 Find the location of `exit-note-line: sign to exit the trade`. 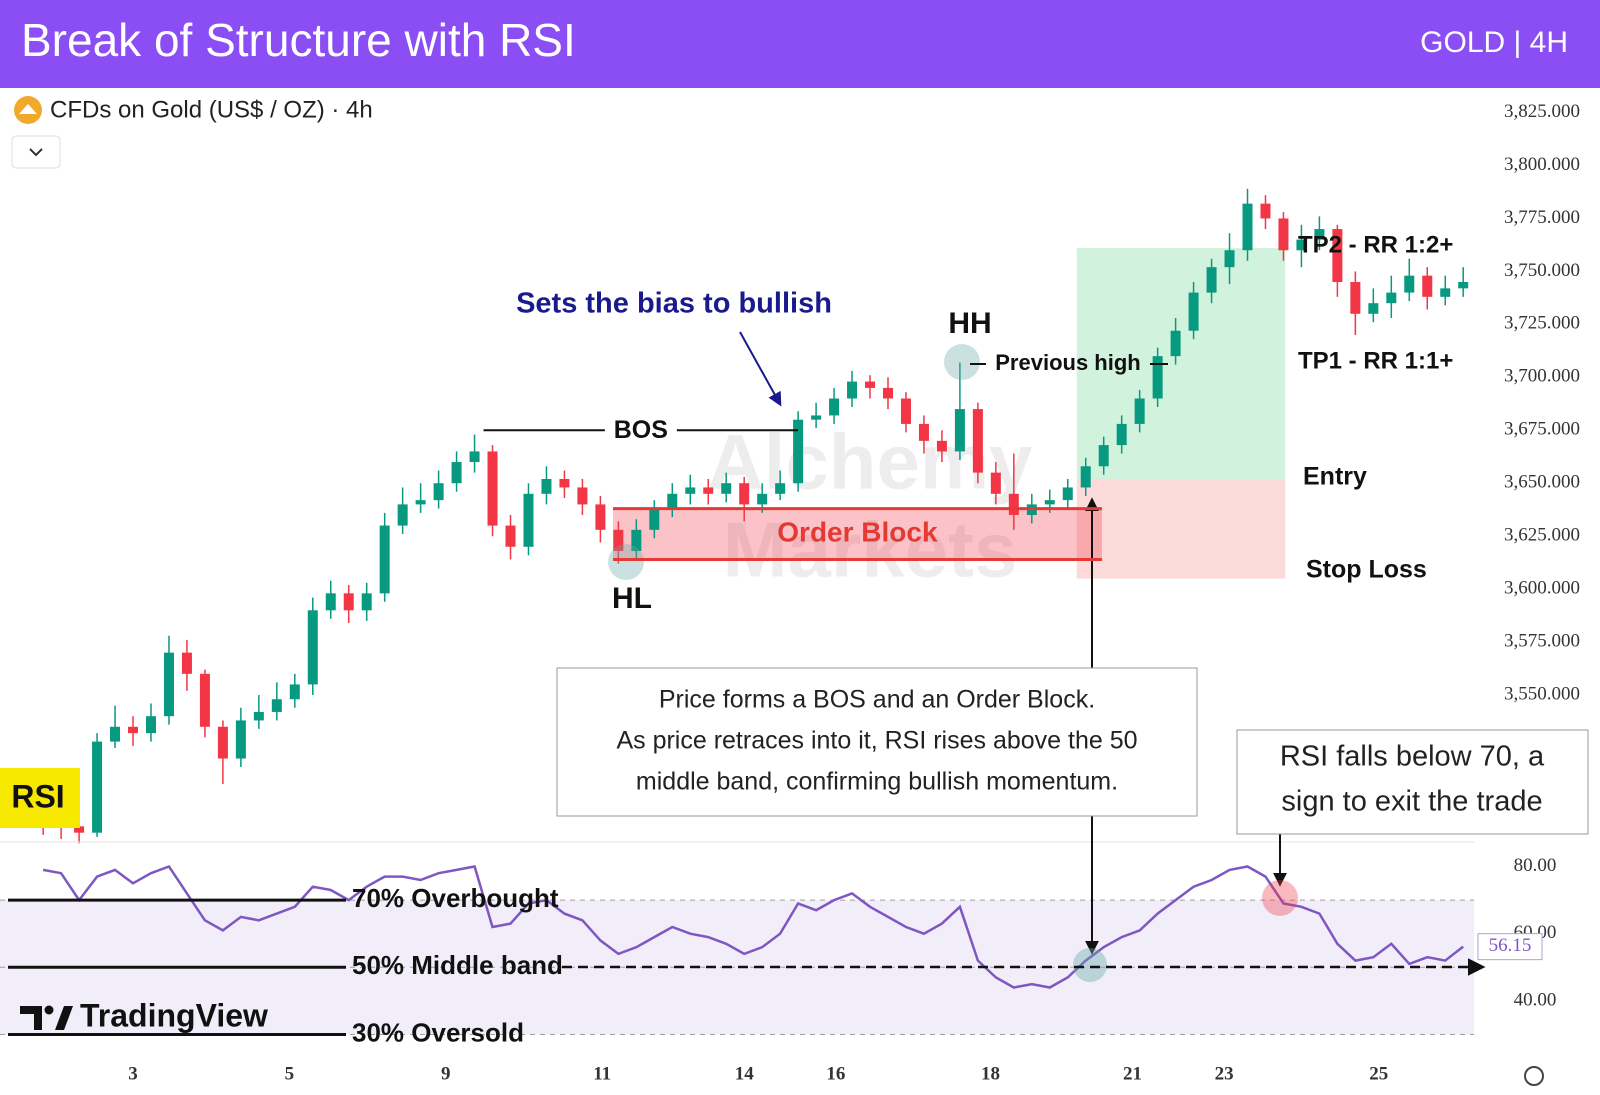

exit-note-line: sign to exit the trade is located at coordinates (1411, 802).